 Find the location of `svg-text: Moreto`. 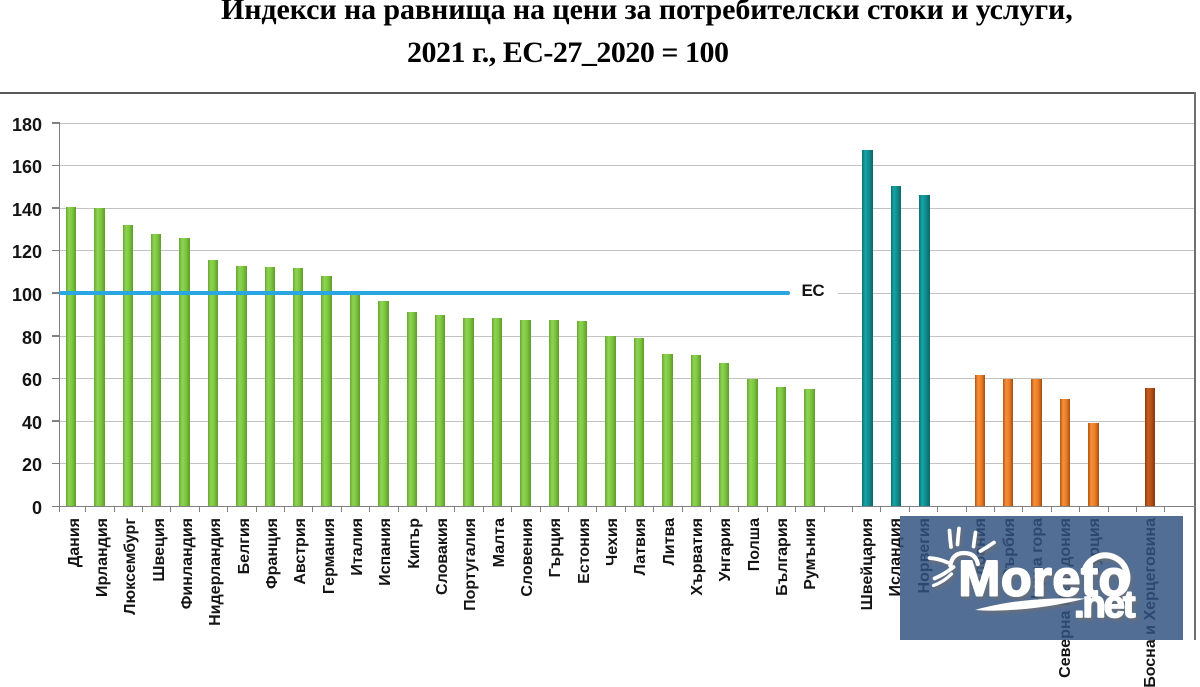

svg-text: Moreto is located at coordinates (1044, 579).